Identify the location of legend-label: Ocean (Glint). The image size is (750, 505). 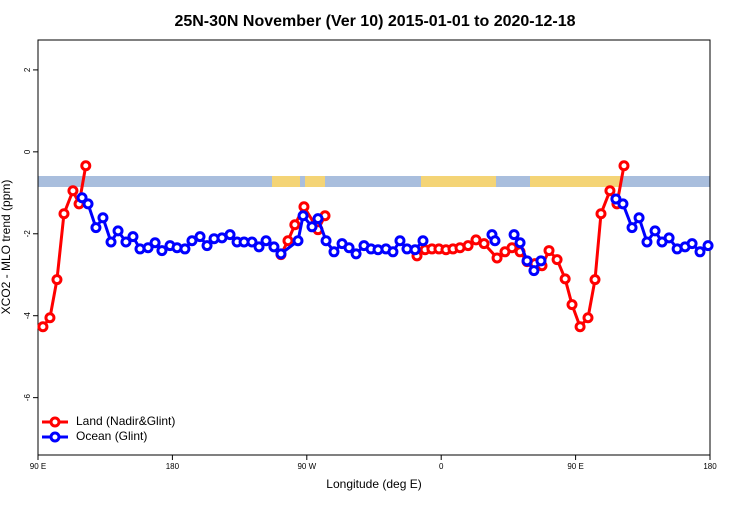
(111, 436).